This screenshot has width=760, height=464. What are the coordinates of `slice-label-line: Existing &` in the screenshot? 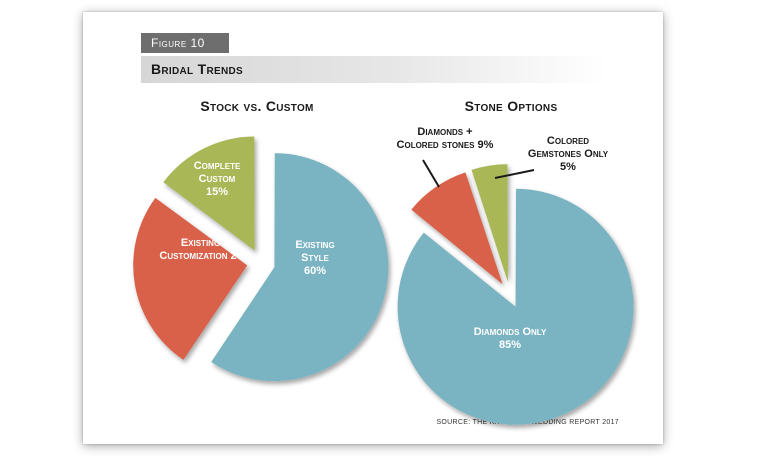 It's located at (206, 243).